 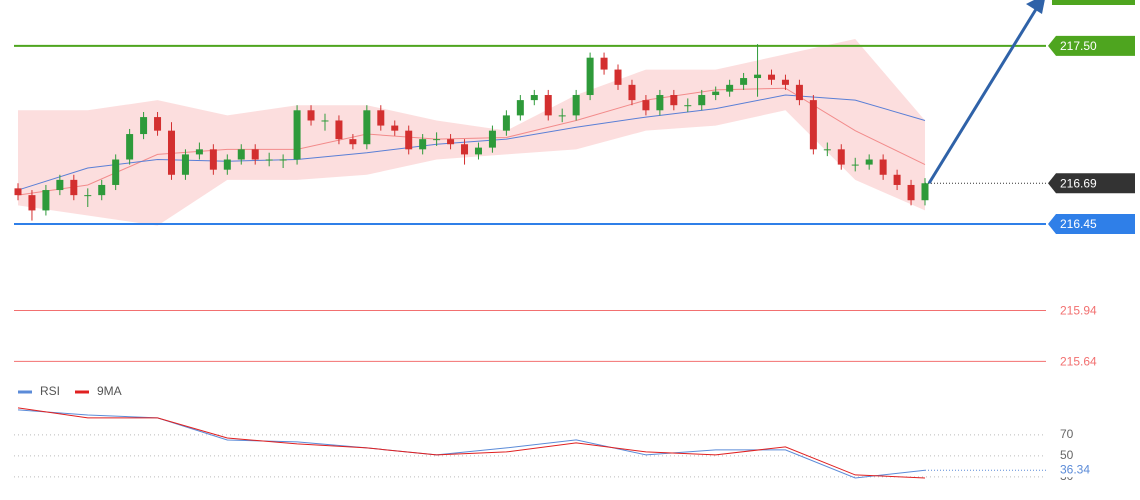 What do you see at coordinates (1078, 183) in the screenshot?
I see `level-label: 216.69` at bounding box center [1078, 183].